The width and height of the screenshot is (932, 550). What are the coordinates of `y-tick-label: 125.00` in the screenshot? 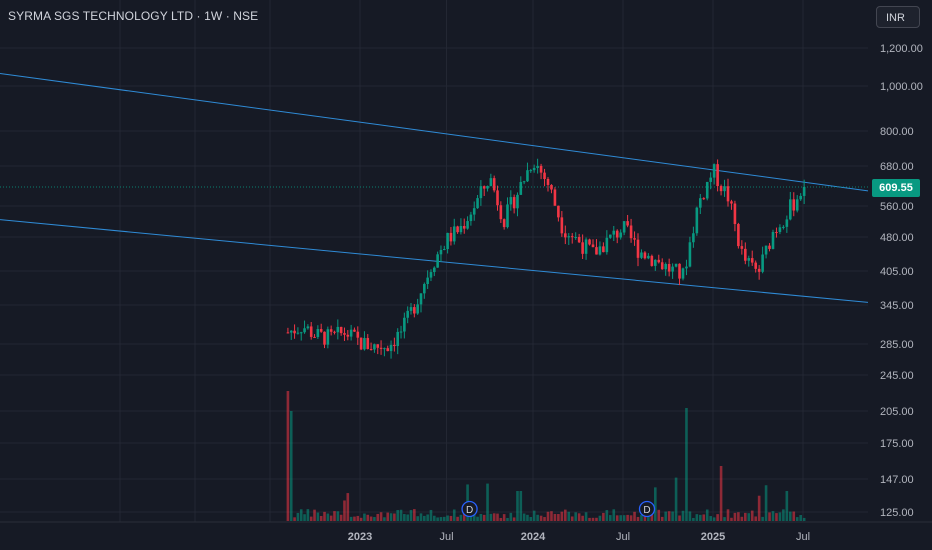 It's located at (897, 513).